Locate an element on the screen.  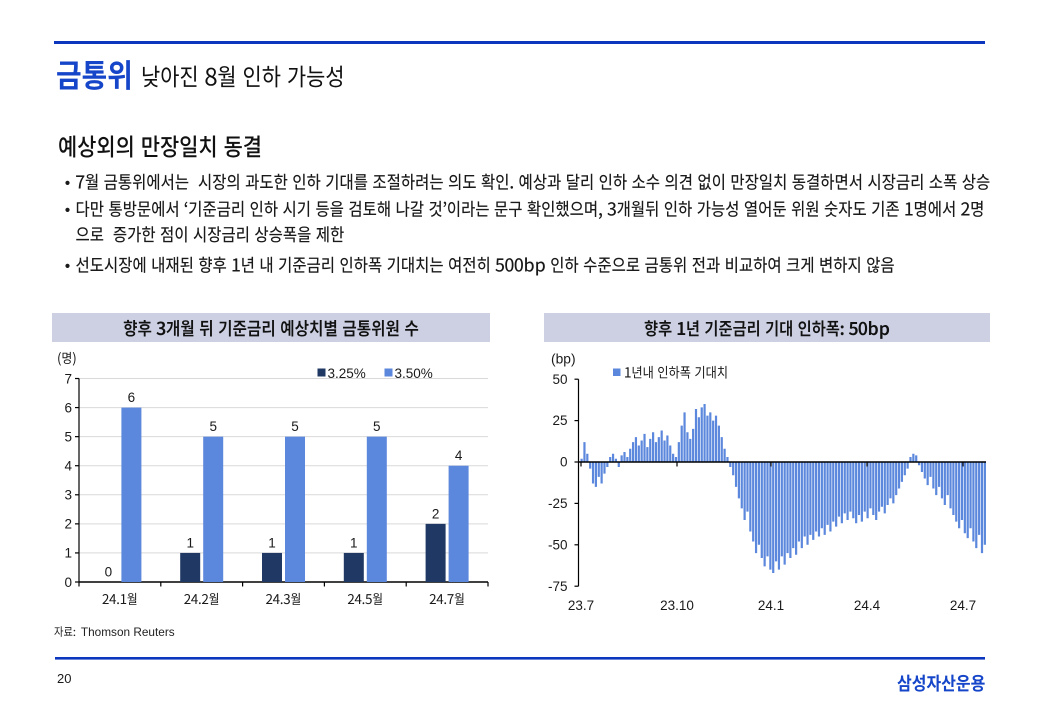
svg-text: 3.25% is located at coordinates (347, 373).